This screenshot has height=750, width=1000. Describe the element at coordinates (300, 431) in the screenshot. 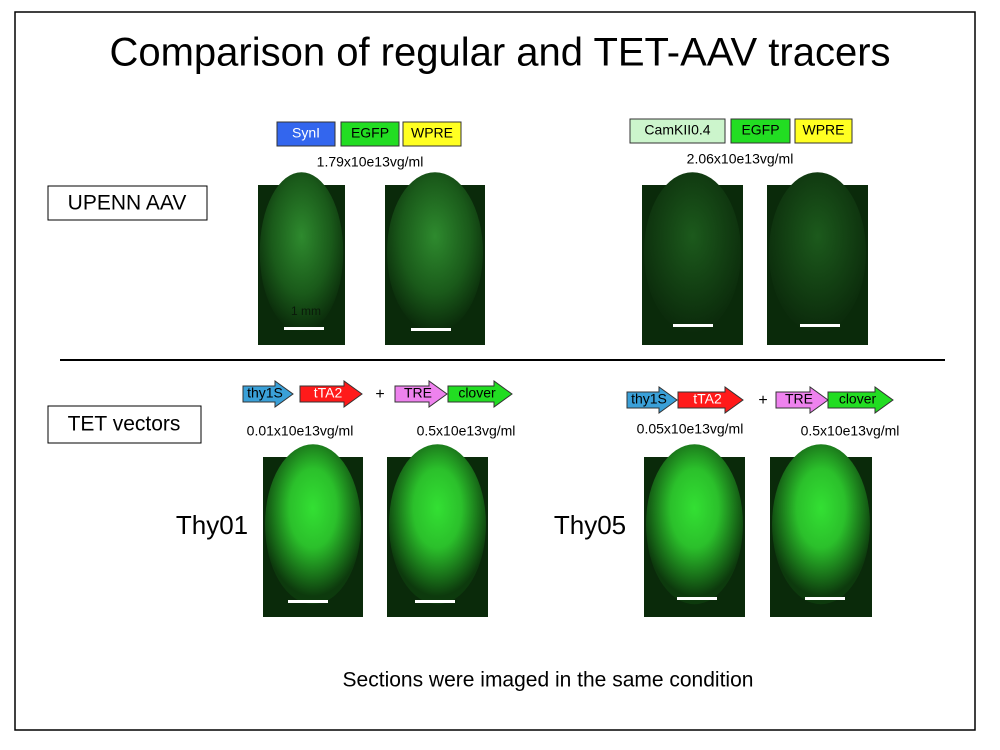

I see `titer: 0.01x10e13vg/ml` at that location.